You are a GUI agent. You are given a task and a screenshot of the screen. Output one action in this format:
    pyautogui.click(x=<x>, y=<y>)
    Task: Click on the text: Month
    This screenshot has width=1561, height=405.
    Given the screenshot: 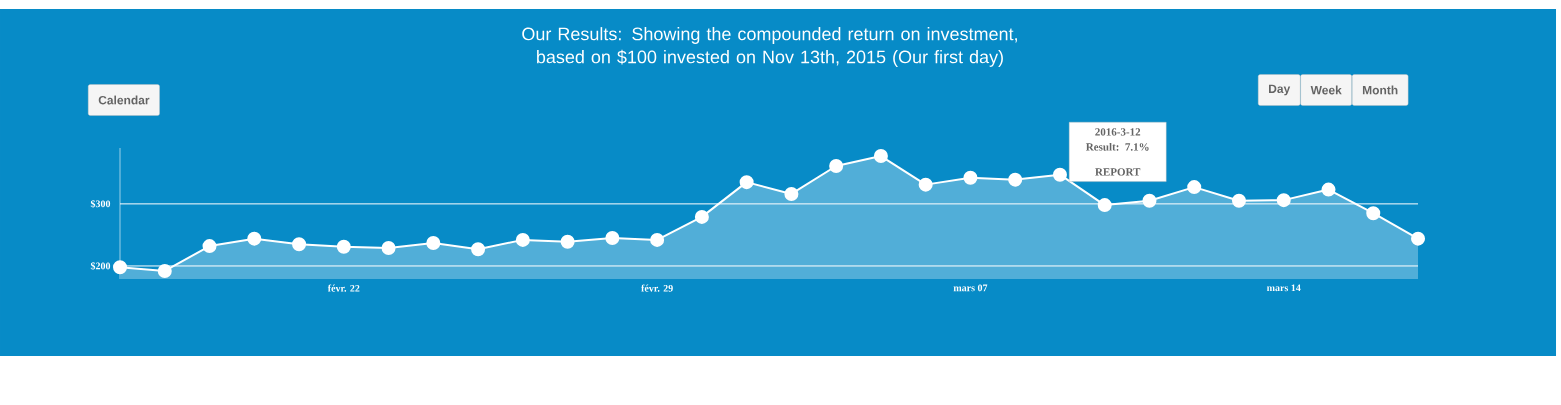 What is the action you would take?
    pyautogui.click(x=1380, y=90)
    